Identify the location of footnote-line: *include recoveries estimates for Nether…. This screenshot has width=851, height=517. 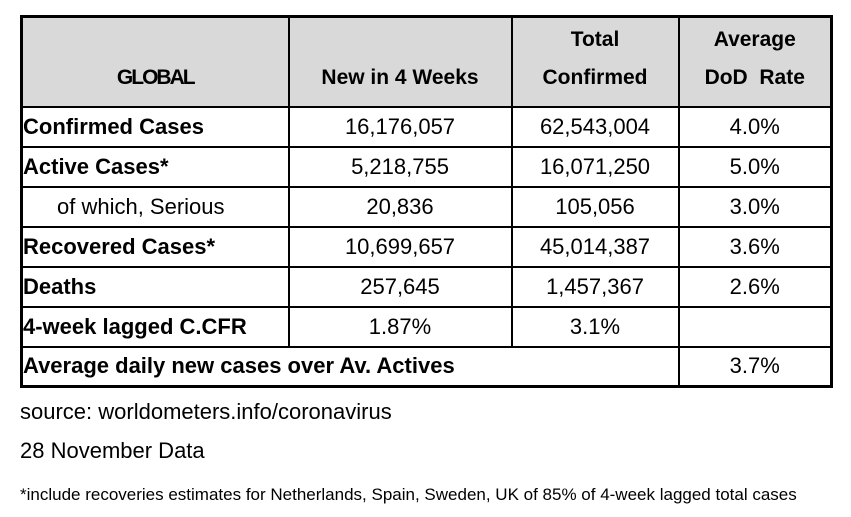
(408, 494).